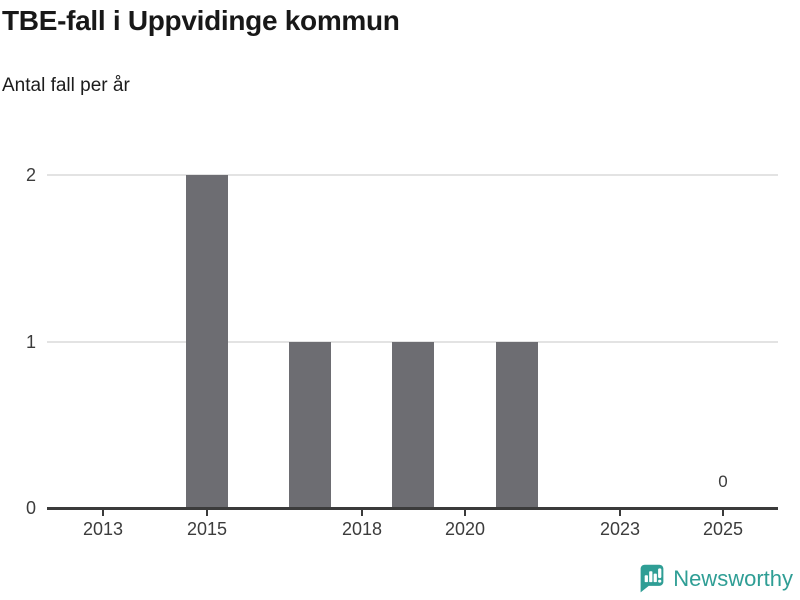 This screenshot has height=600, width=800. I want to click on bar-value-label: 0, so click(723, 481).